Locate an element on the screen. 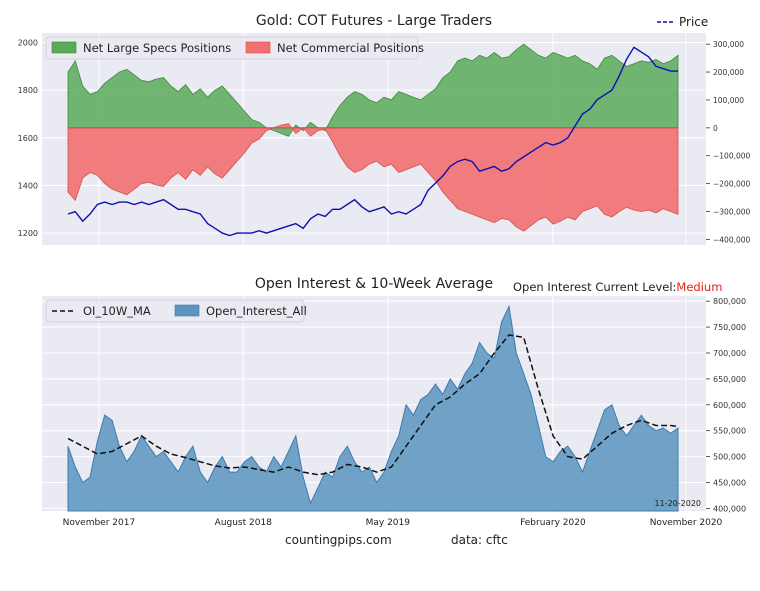  cot-right-tick-label: 100,000 is located at coordinates (728, 100).